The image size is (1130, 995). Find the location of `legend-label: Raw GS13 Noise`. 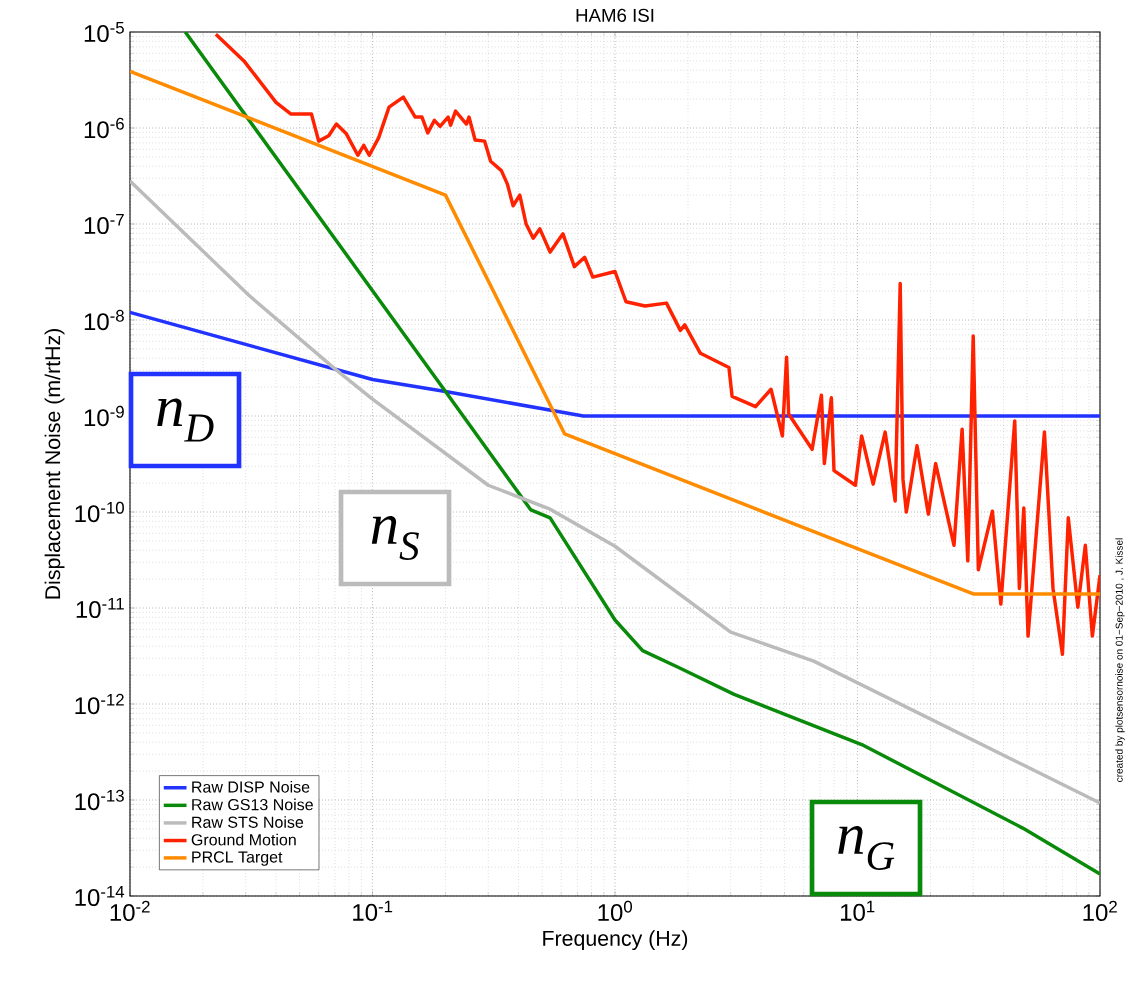

legend-label: Raw GS13 Noise is located at coordinates (252, 804).